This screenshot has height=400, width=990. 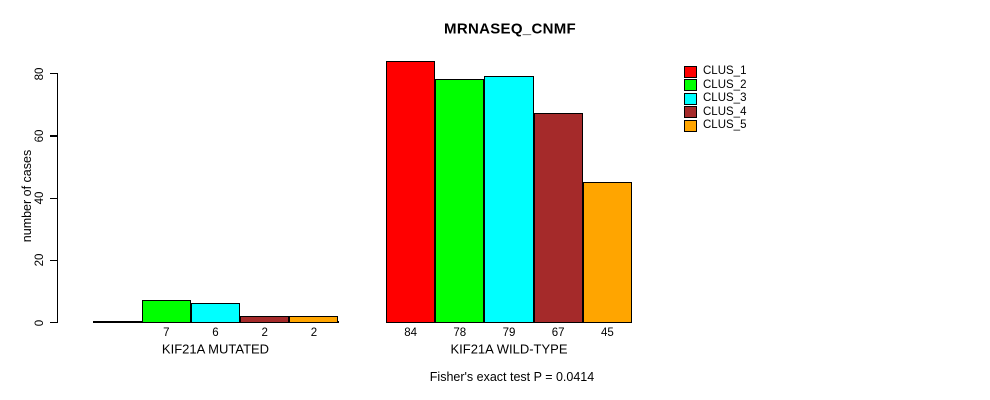 What do you see at coordinates (509, 348) in the screenshot?
I see `group-label: KIF21A WILD-TYPE` at bounding box center [509, 348].